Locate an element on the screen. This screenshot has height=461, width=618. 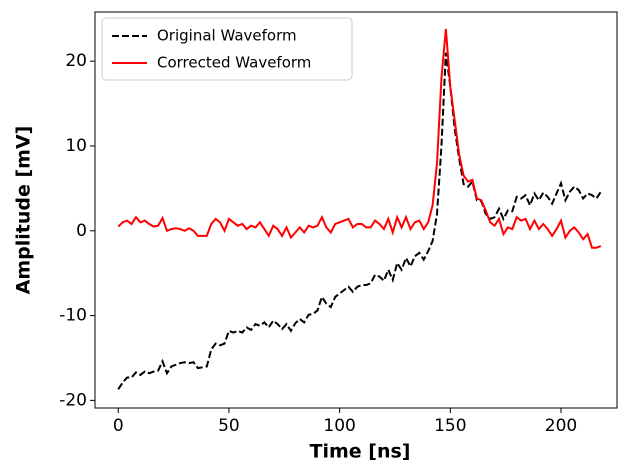
x-tick-label: 200 is located at coordinates (561, 426).